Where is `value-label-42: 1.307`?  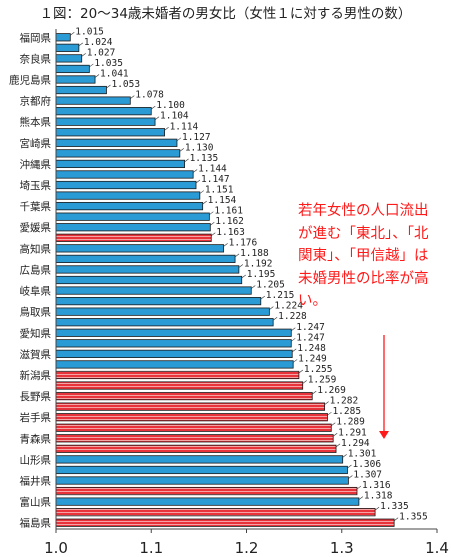 value-label-42: 1.307 is located at coordinates (367, 475).